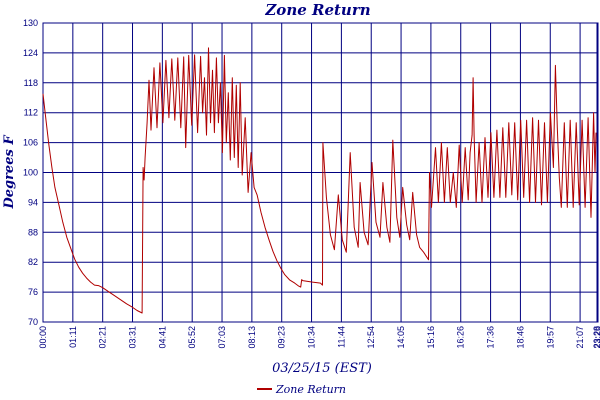  What do you see at coordinates (33, 322) in the screenshot?
I see `y-tick-label: 70` at bounding box center [33, 322].